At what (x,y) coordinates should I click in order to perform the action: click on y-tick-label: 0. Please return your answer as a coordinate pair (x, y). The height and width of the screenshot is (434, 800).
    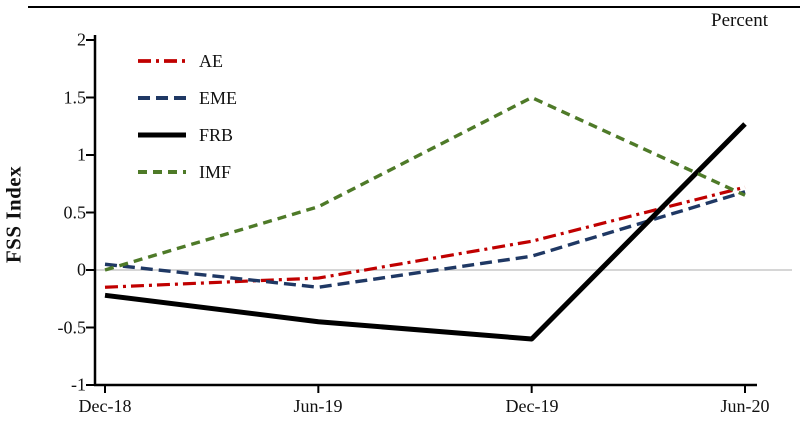
    Looking at the image, I should click on (81, 269).